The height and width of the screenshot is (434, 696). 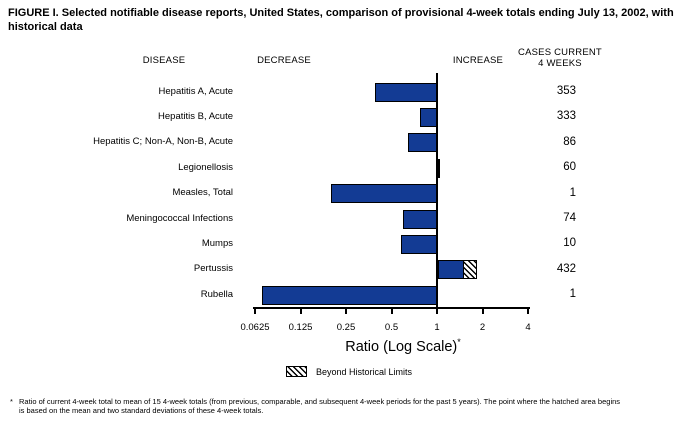 What do you see at coordinates (364, 371) in the screenshot?
I see `legend-label: Beyond Historical Limits` at bounding box center [364, 371].